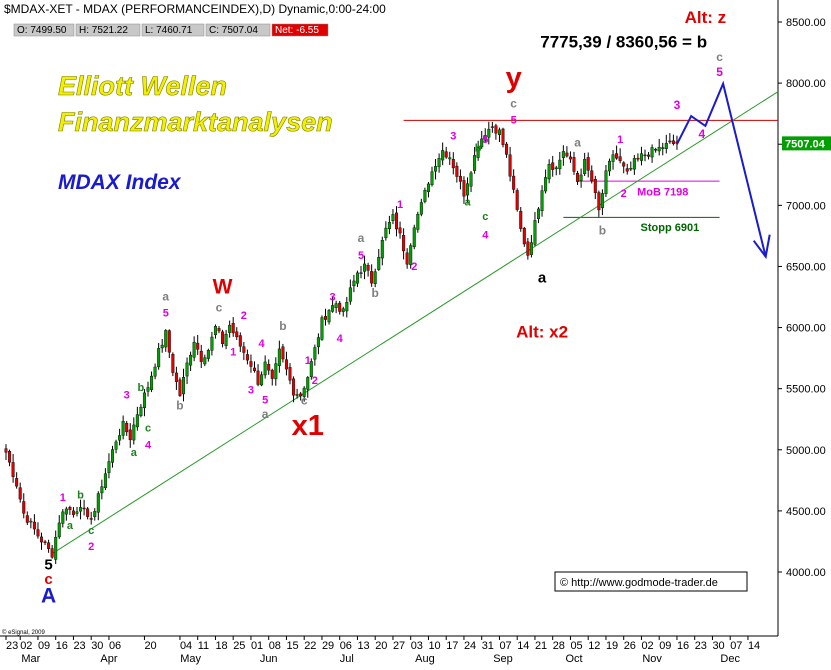 The height and width of the screenshot is (670, 831). Describe the element at coordinates (142, 86) in the screenshot. I see `branding-line1: Elliott Wellen` at that location.